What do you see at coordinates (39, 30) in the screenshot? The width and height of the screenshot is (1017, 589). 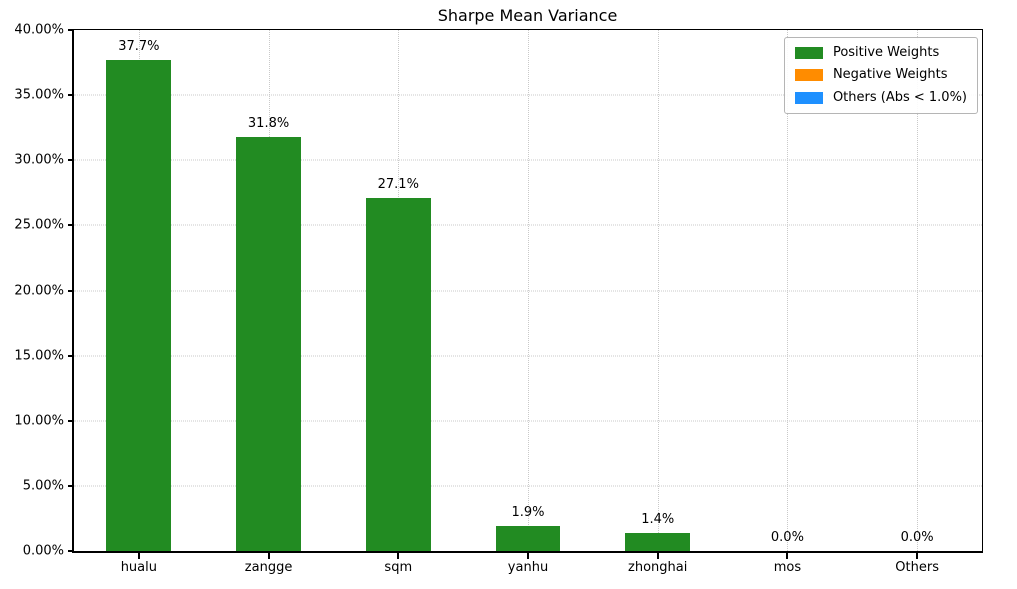 I see `y-tick-label: 40.00%` at bounding box center [39, 30].